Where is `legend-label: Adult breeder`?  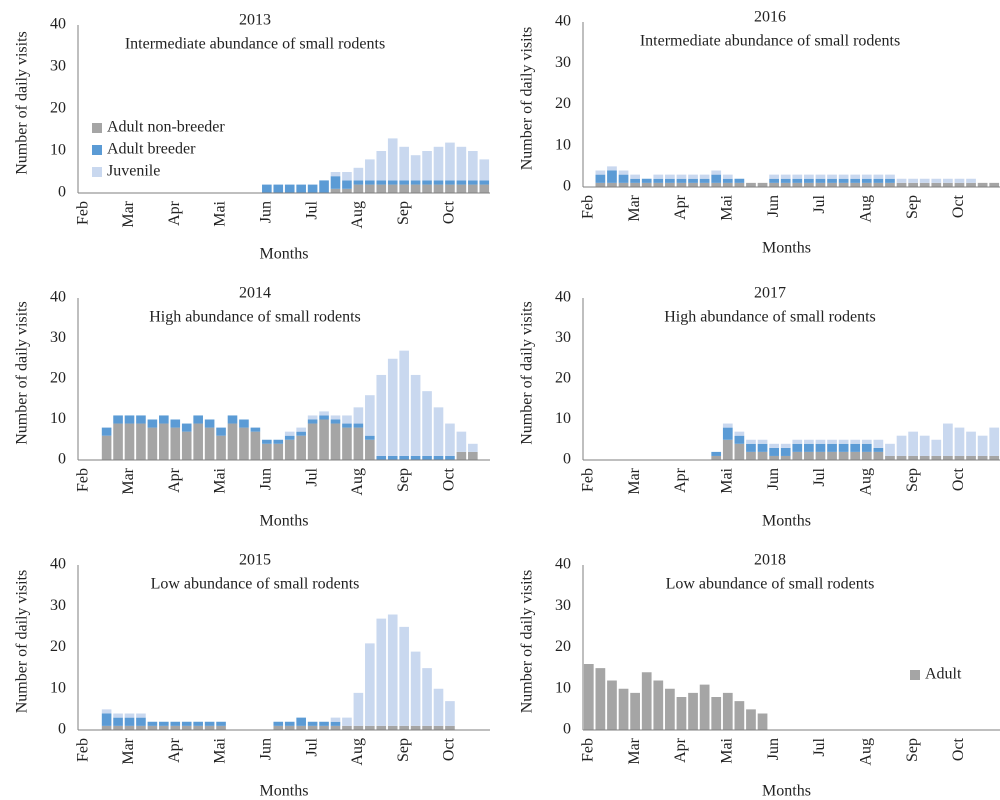 legend-label: Adult breeder is located at coordinates (151, 149).